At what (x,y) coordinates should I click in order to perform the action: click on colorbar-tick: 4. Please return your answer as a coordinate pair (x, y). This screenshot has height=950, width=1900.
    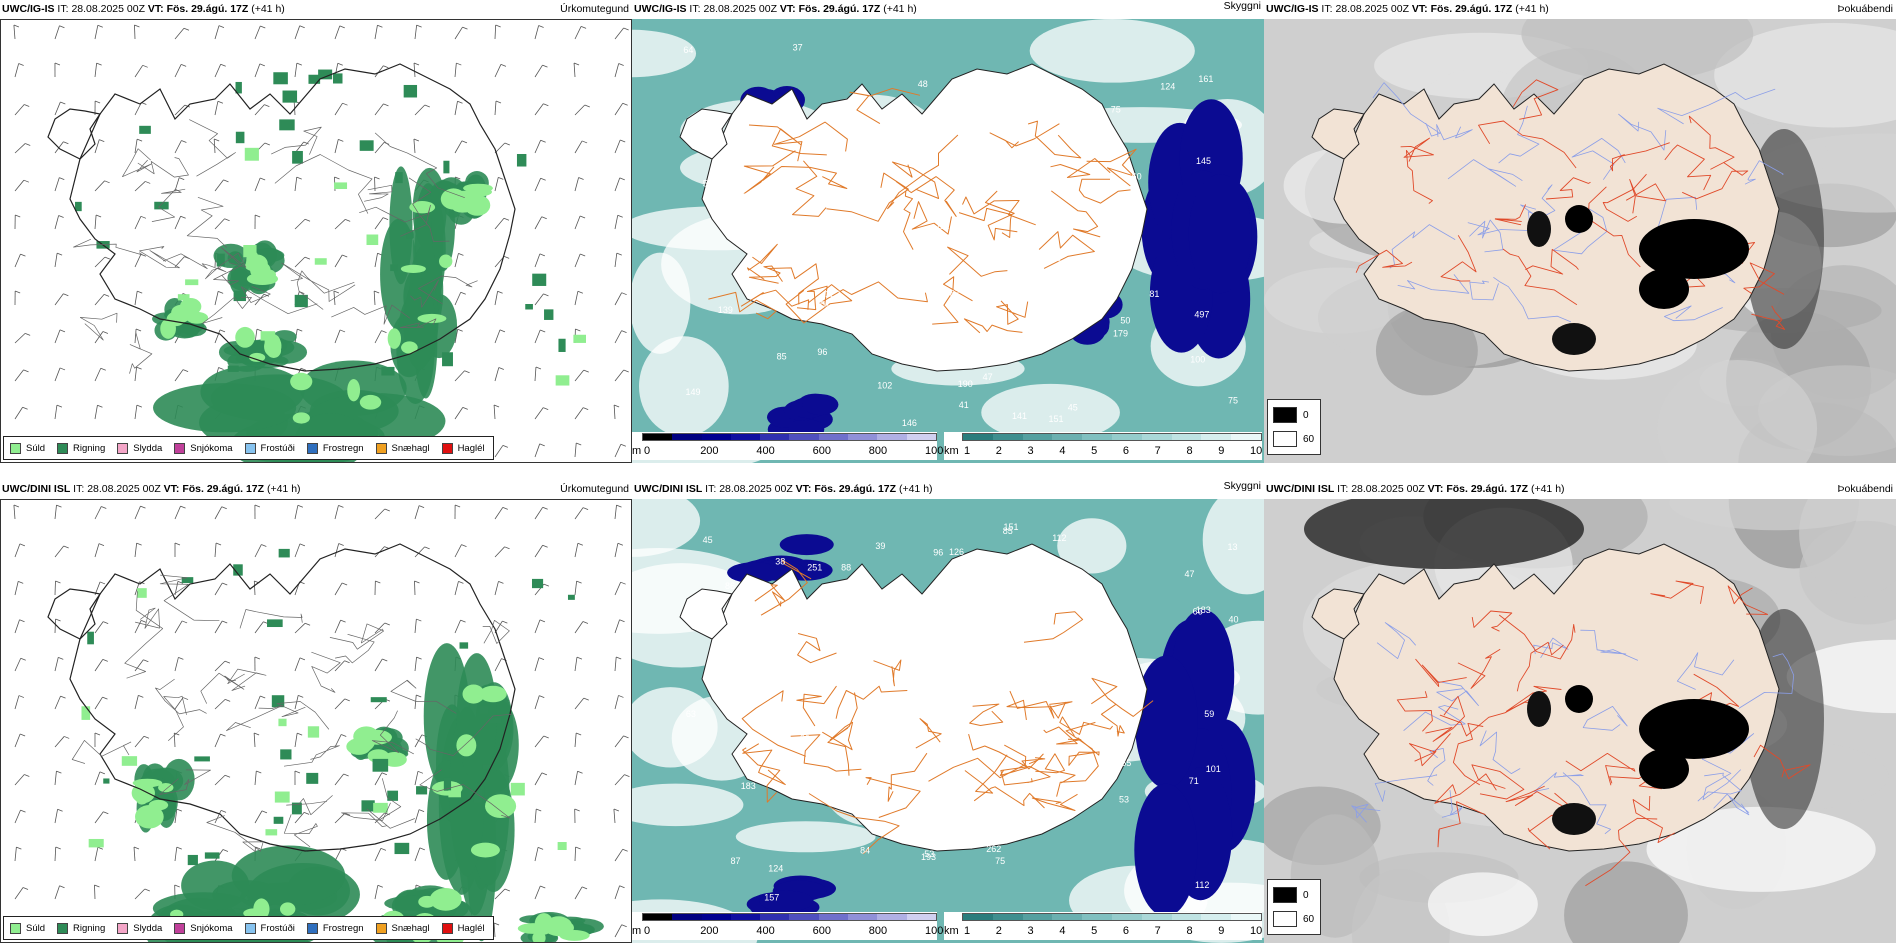
    Looking at the image, I should click on (1062, 931).